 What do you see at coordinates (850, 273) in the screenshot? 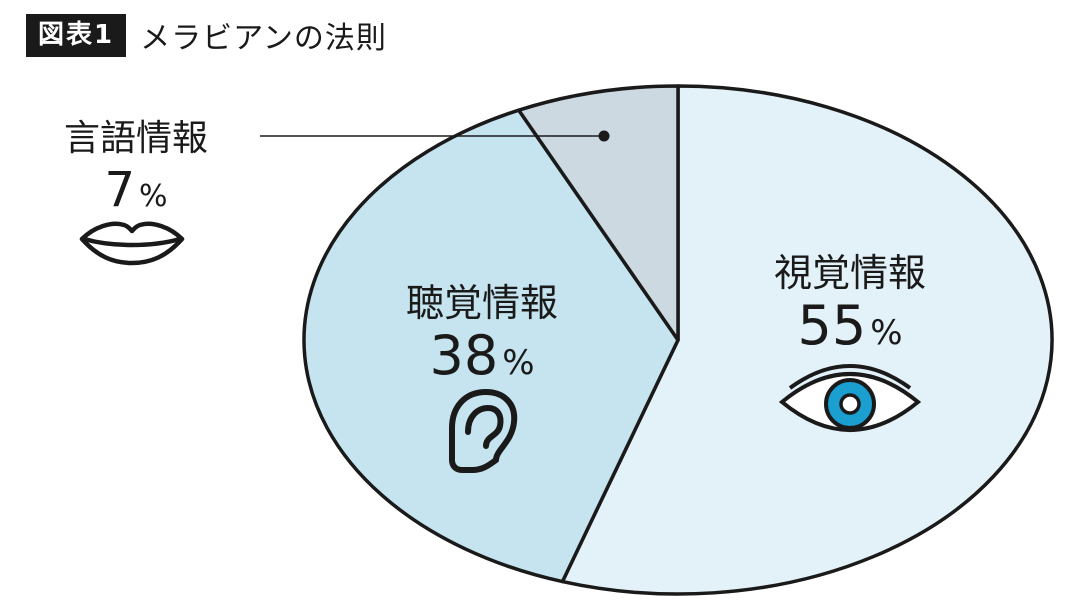
I see `slice-category-label: 視覚情報` at bounding box center [850, 273].